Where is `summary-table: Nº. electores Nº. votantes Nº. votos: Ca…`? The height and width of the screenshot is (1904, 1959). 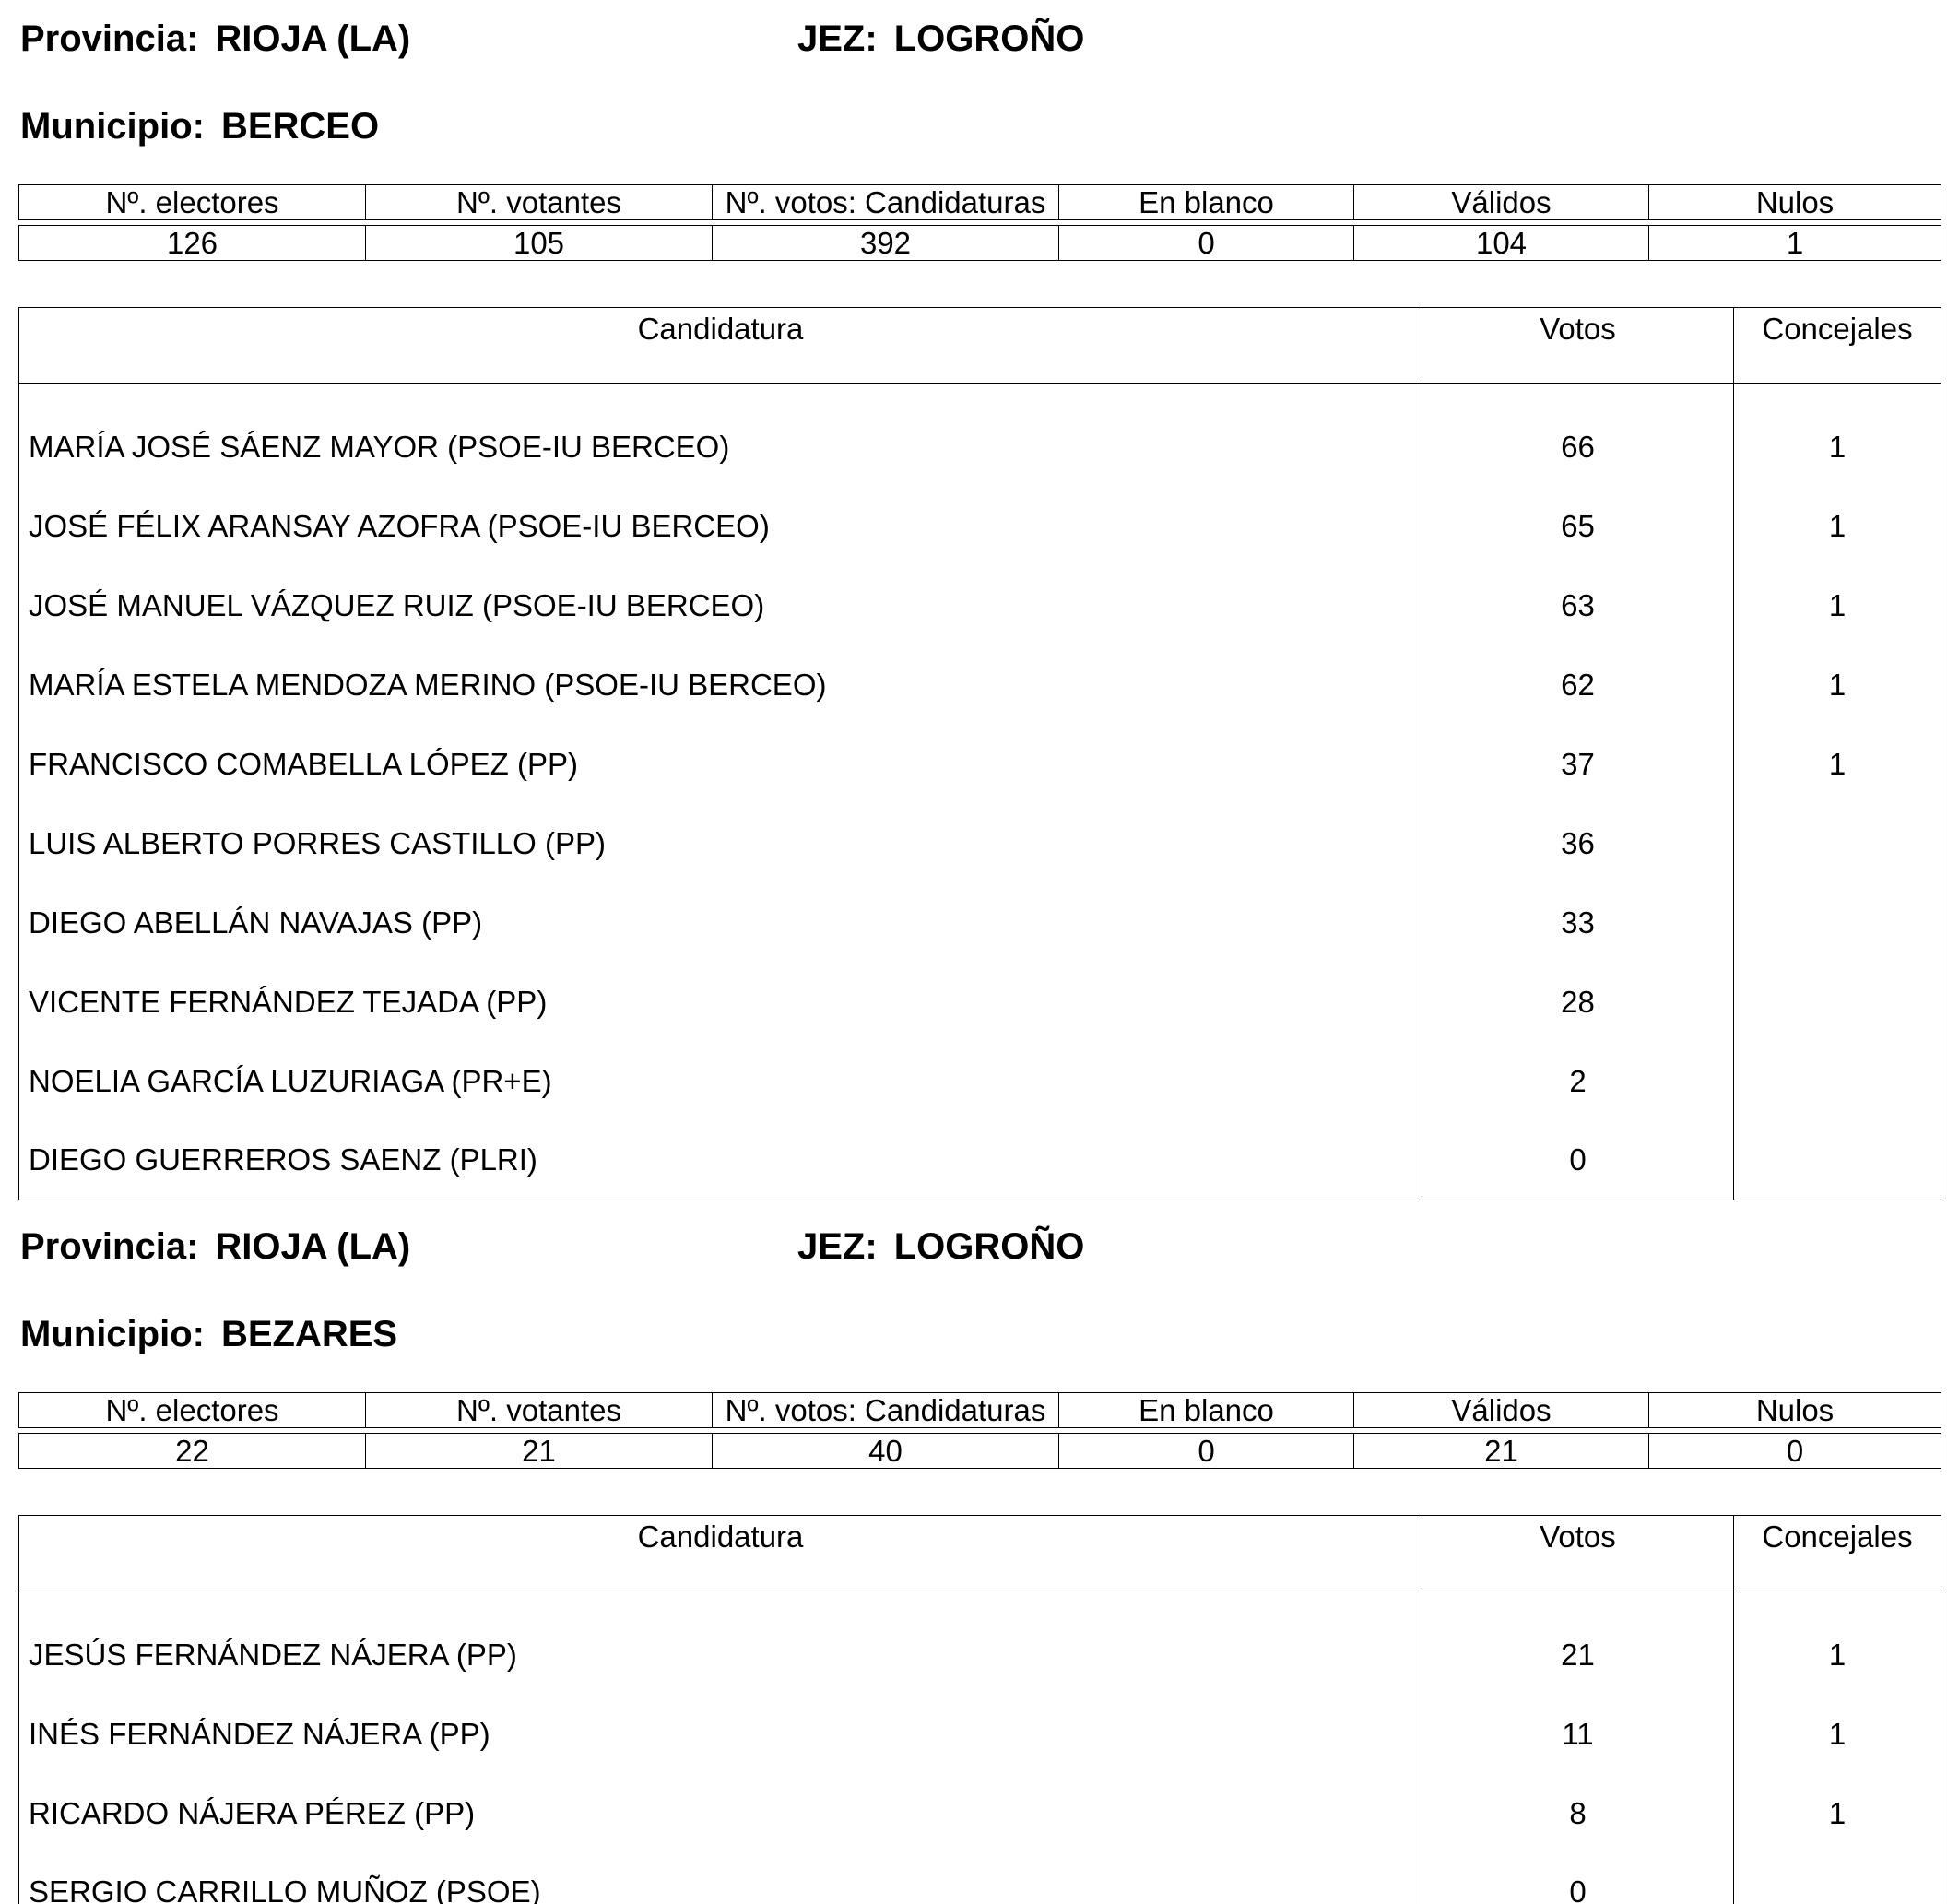 summary-table: Nº. electores Nº. votantes Nº. votos: Ca… is located at coordinates (979, 222).